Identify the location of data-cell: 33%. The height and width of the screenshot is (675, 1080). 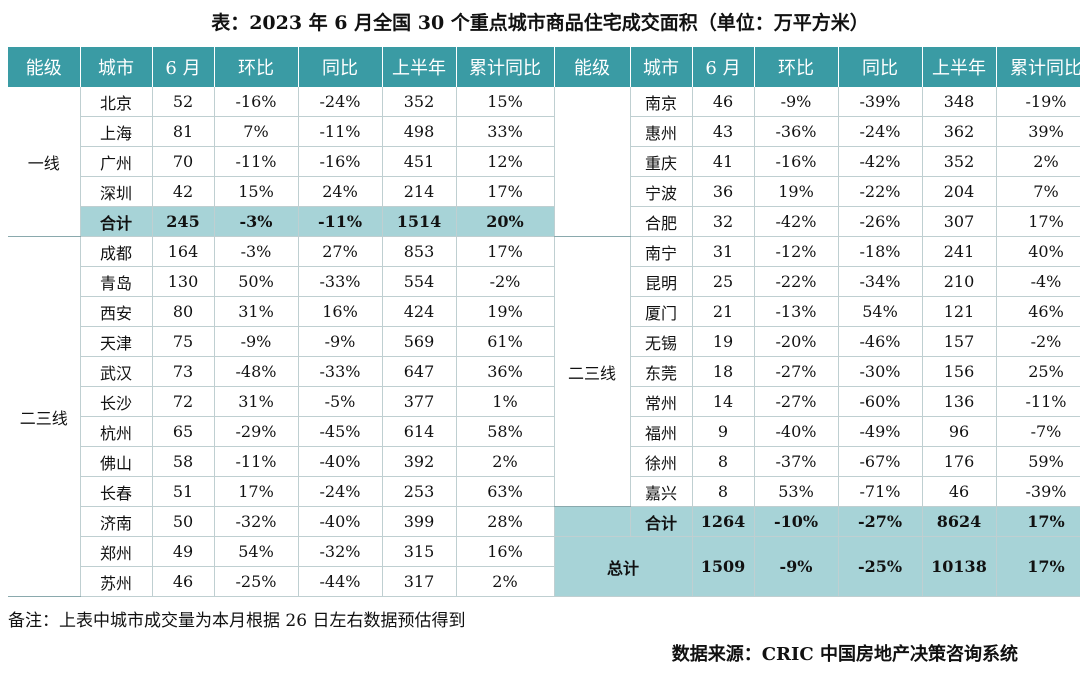
(505, 131).